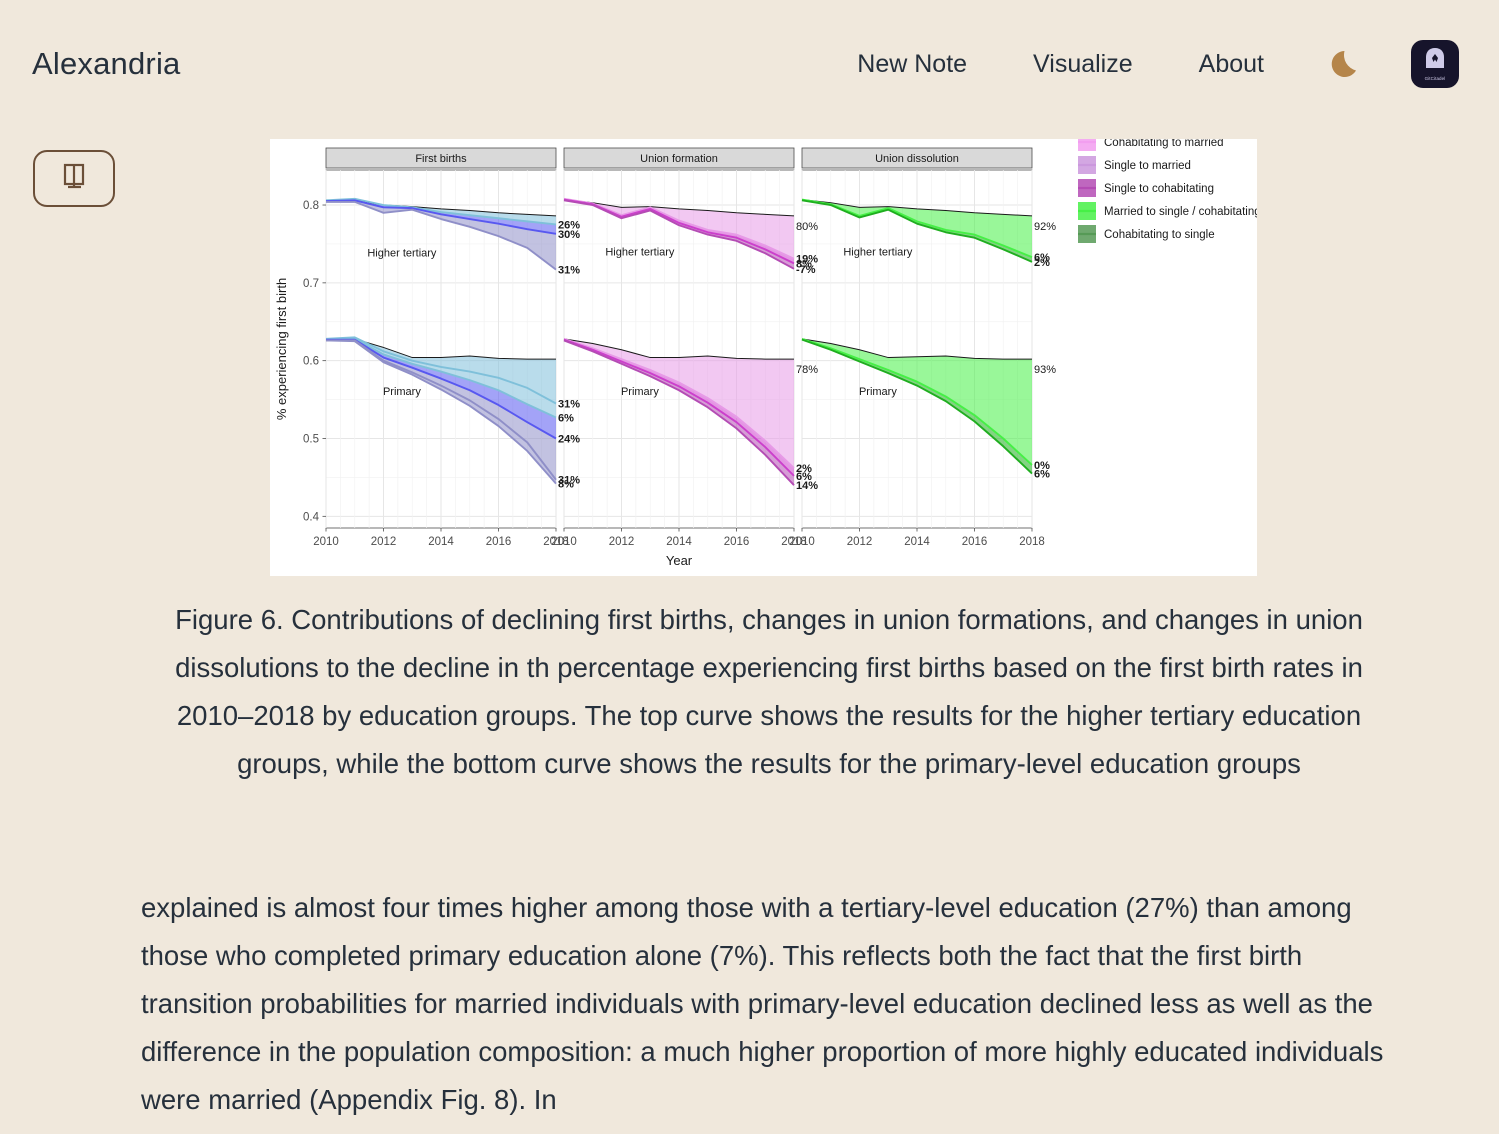 The height and width of the screenshot is (1134, 1499). Describe the element at coordinates (912, 63) in the screenshot. I see `nav-item-new-note: New Note` at that location.